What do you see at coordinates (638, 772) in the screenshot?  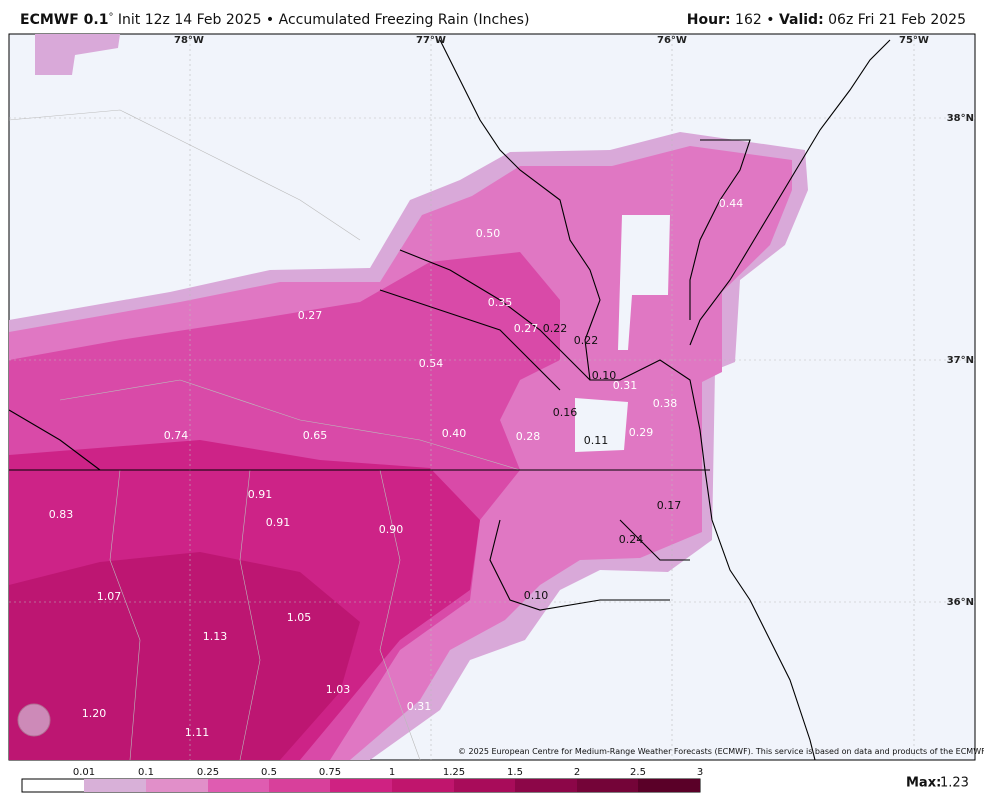 I see `colorbar-label: 2.5` at bounding box center [638, 772].